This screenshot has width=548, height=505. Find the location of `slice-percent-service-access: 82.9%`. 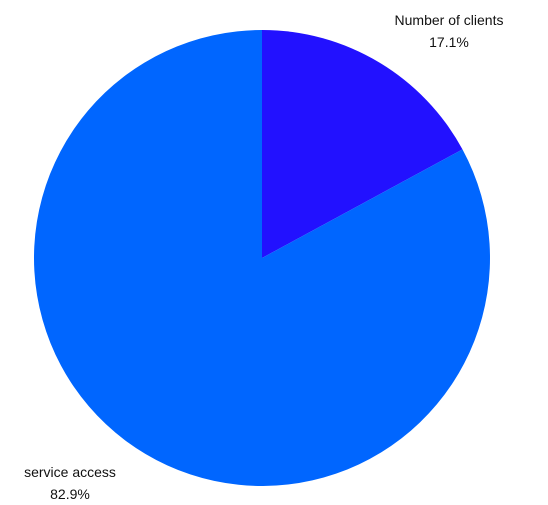

slice-percent-service-access: 82.9% is located at coordinates (70, 494).